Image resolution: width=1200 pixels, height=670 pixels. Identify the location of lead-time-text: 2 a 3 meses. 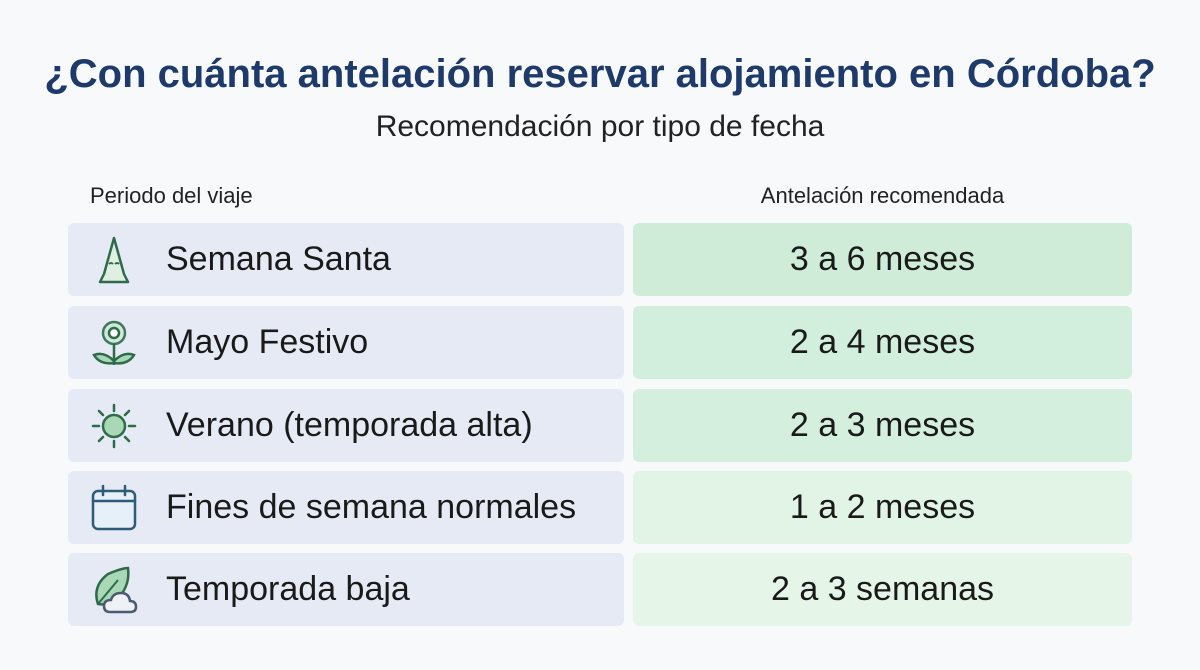
(882, 425).